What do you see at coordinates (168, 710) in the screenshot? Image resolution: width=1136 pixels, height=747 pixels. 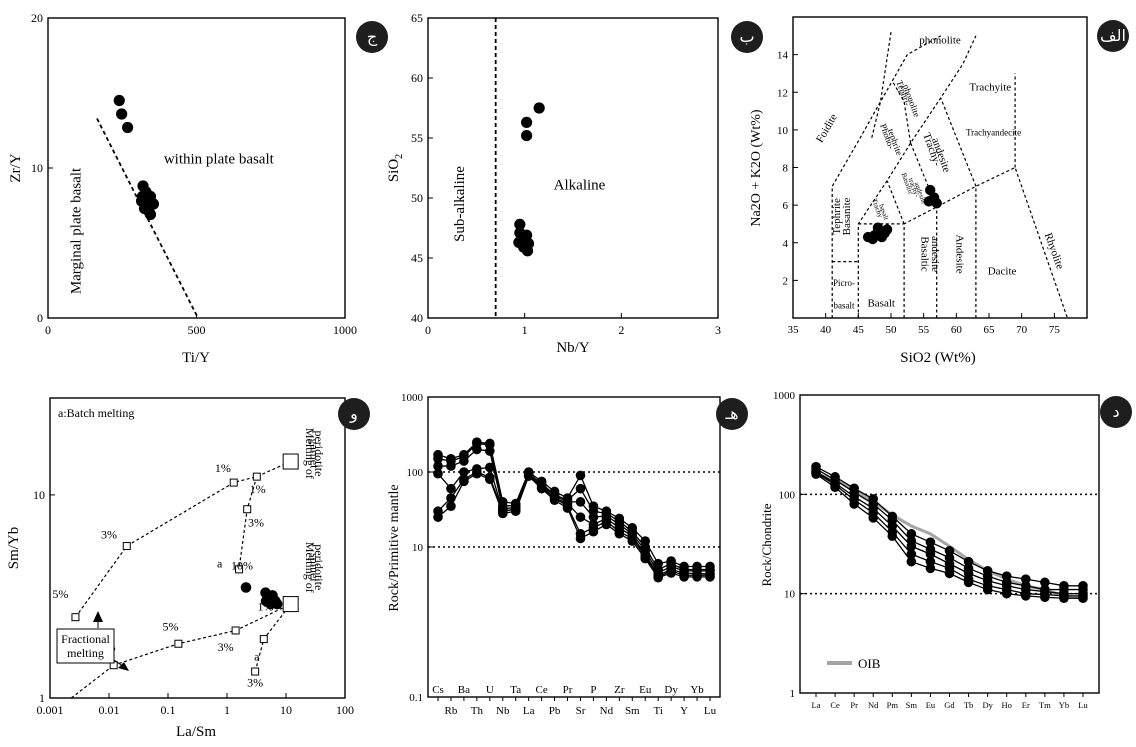 I see `x-tick-label: 0.1` at bounding box center [168, 710].